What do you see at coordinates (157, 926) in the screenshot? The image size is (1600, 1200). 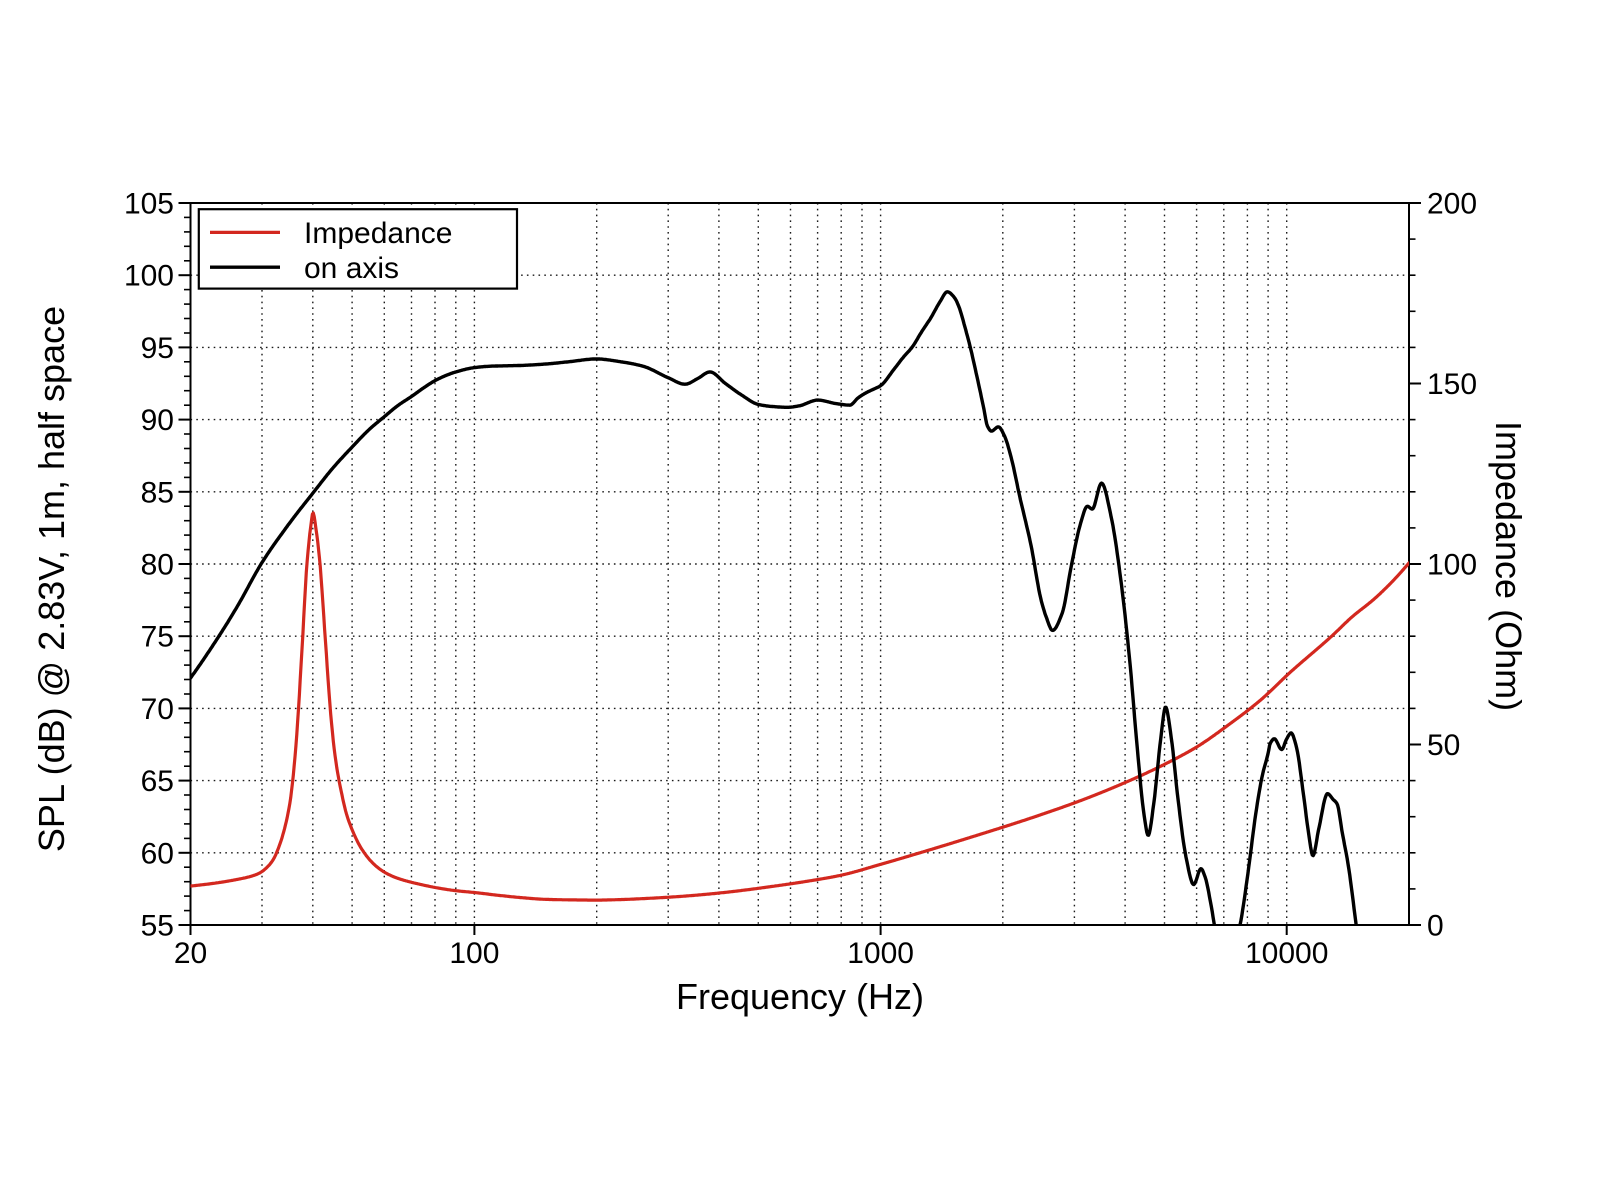 I see `svg-text: 55` at bounding box center [157, 926].